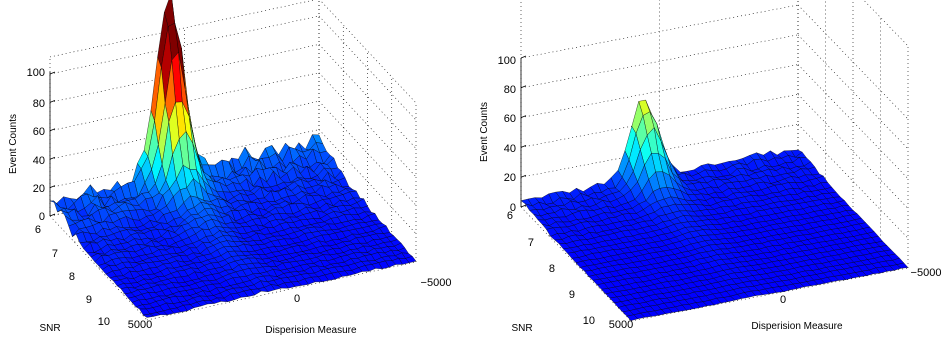 This screenshot has width=942, height=339. Describe the element at coordinates (55, 254) in the screenshot. I see `left-y-tick-label: 7` at that location.